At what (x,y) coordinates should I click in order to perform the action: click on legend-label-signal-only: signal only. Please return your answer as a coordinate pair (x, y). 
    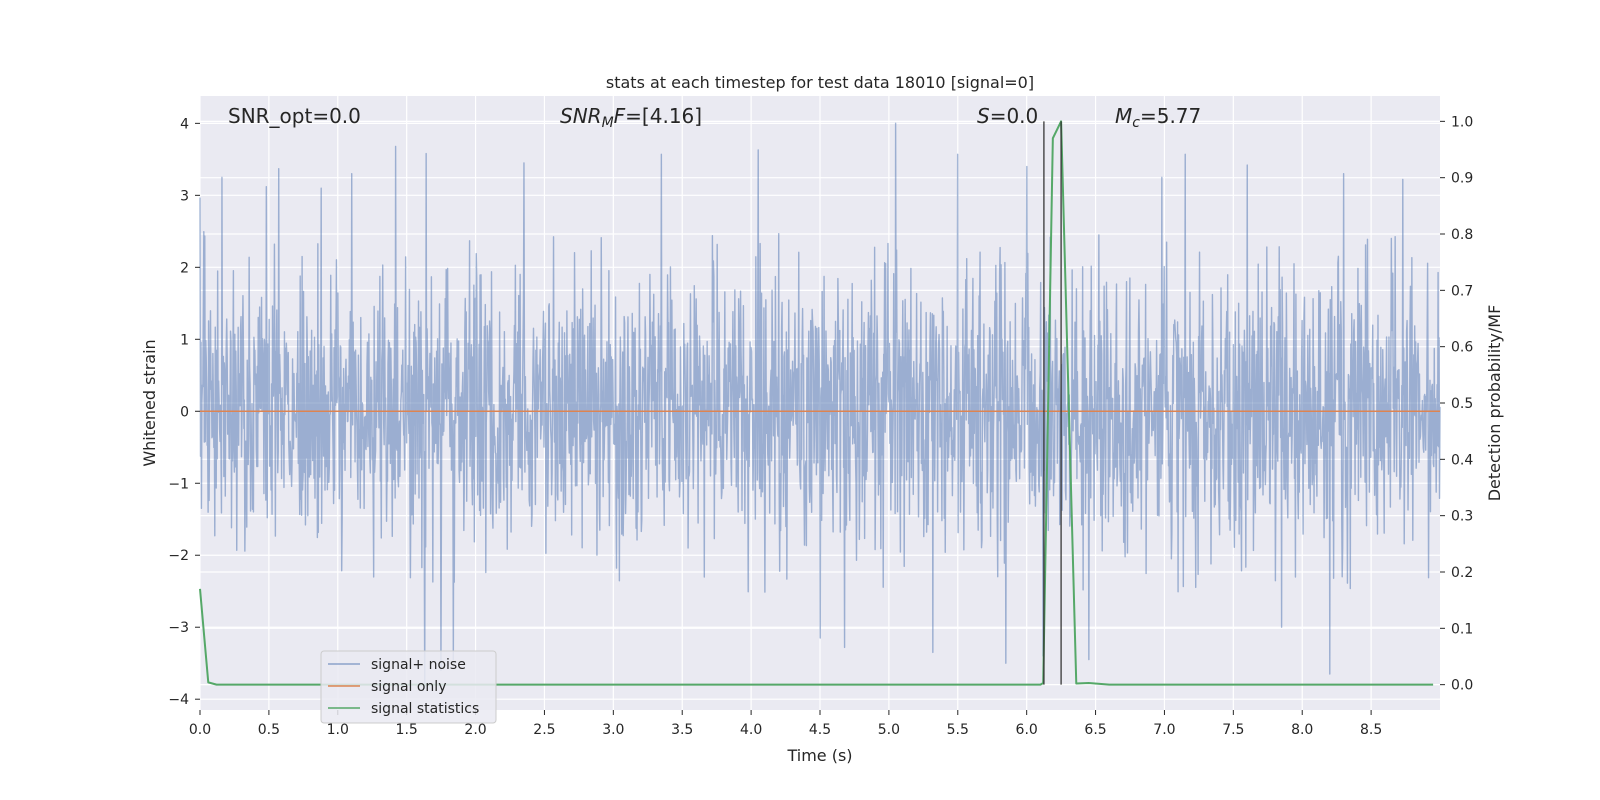
    Looking at the image, I should click on (408, 687).